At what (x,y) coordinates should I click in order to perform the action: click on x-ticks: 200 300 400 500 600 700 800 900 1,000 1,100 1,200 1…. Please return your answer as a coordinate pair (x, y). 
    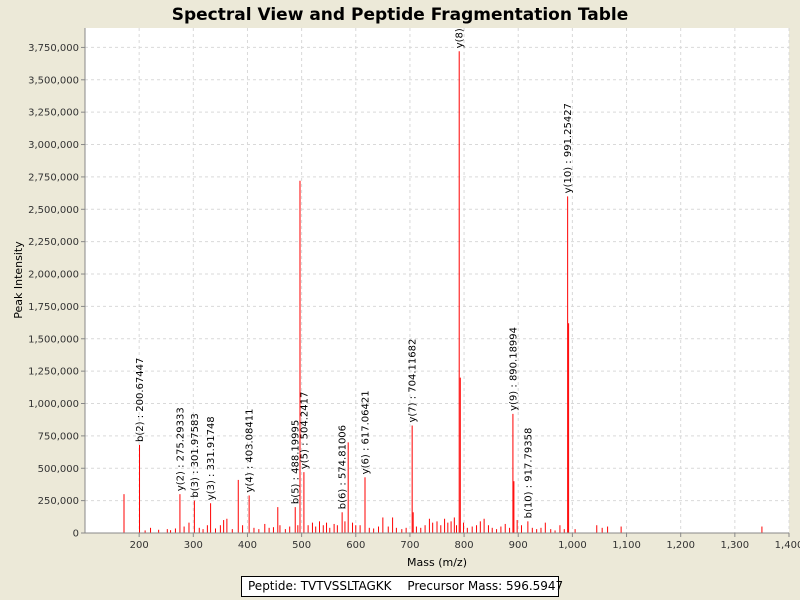
    Looking at the image, I should click on (465, 542).